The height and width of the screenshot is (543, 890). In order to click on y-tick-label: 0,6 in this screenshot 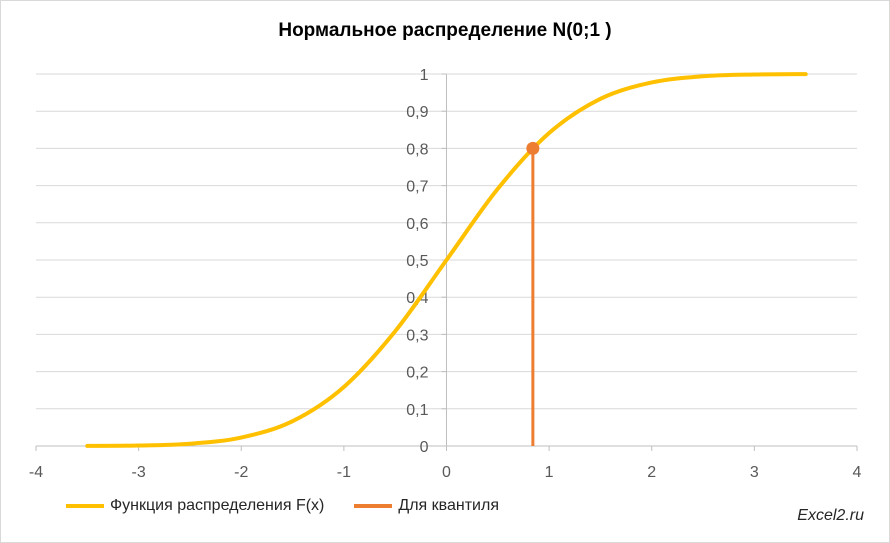, I will do `click(417, 224)`.